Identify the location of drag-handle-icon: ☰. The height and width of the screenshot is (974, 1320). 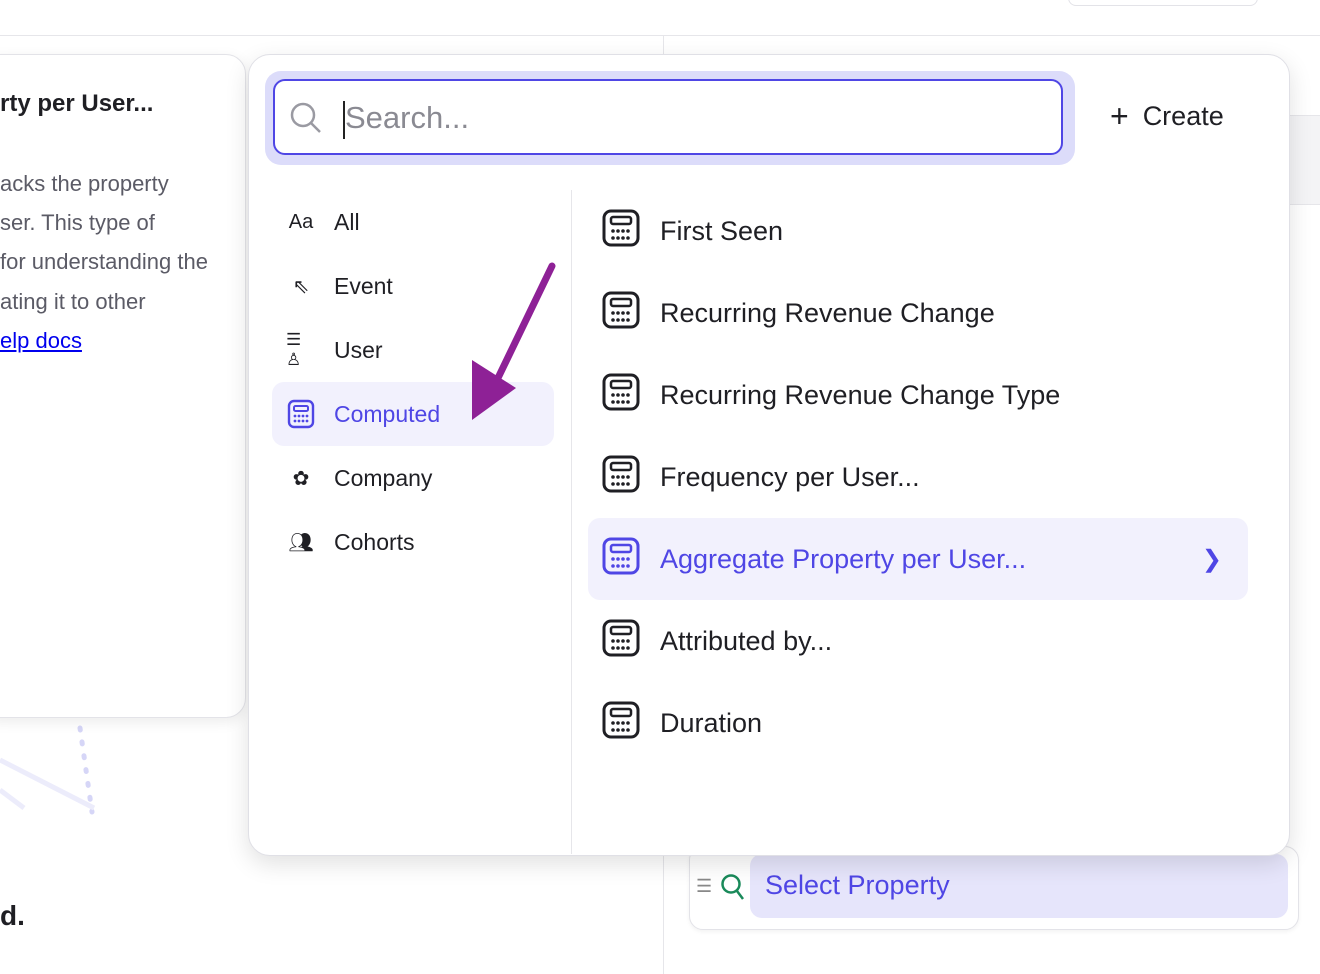
(704, 886).